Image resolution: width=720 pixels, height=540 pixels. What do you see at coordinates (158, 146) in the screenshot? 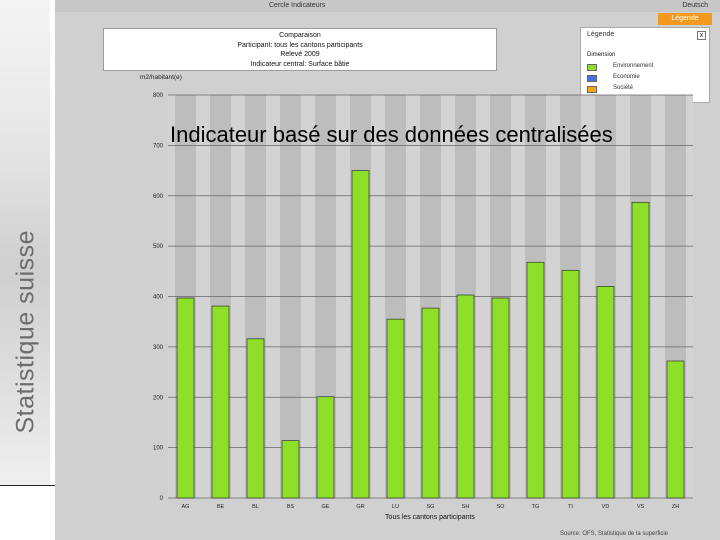
I see `y-tick-label: 700` at bounding box center [158, 146].